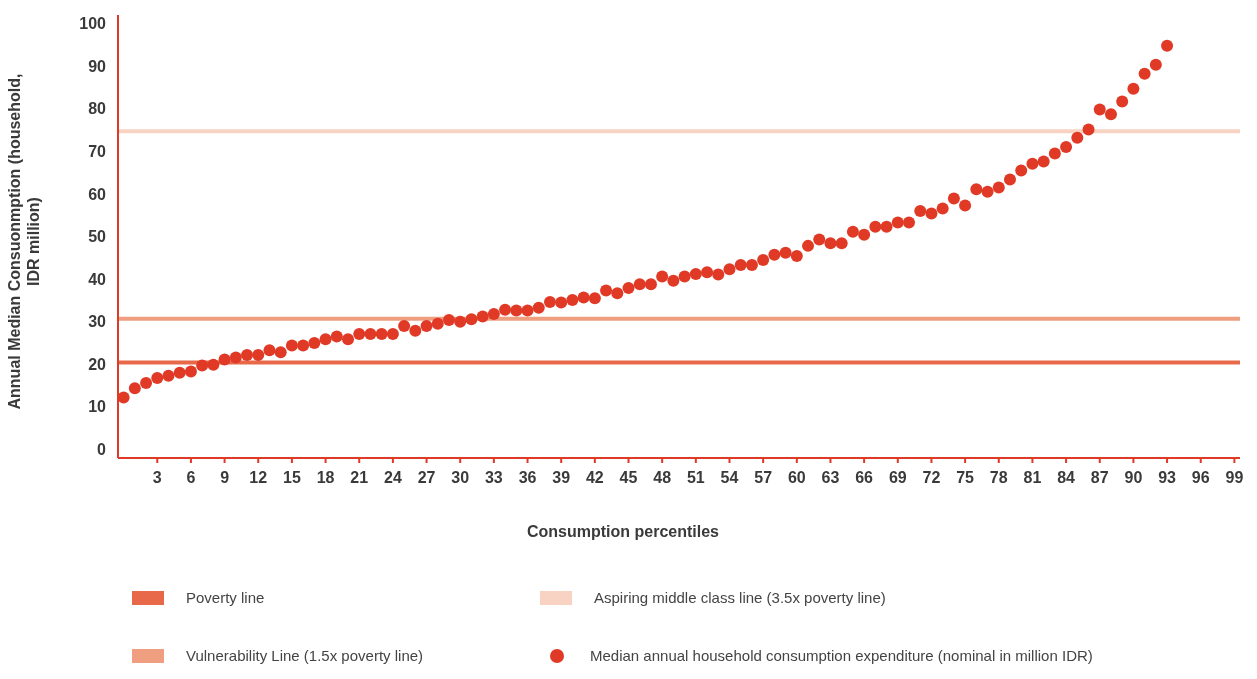 Image resolution: width=1257 pixels, height=679 pixels. I want to click on x-tick-label: 96, so click(1200, 477).